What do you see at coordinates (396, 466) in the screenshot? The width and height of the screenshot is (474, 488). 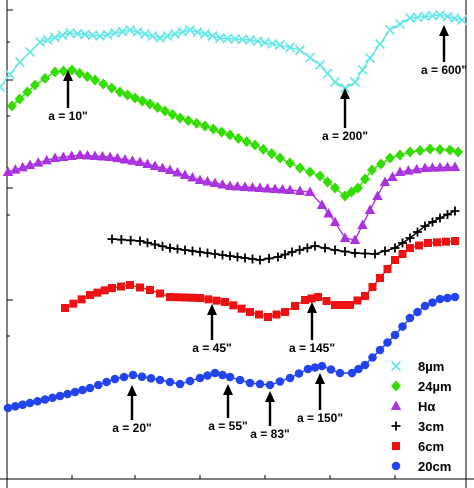 I see `legend-marker` at bounding box center [396, 466].